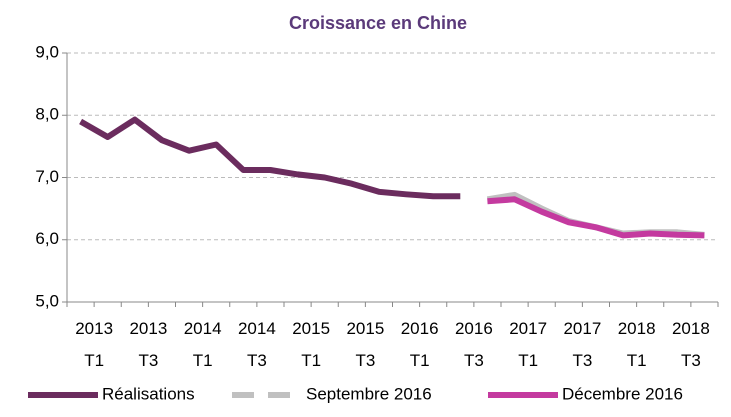 Image resolution: width=731 pixels, height=417 pixels. Describe the element at coordinates (203, 344) in the screenshot. I see `x-tick-label: 2014 T1` at that location.